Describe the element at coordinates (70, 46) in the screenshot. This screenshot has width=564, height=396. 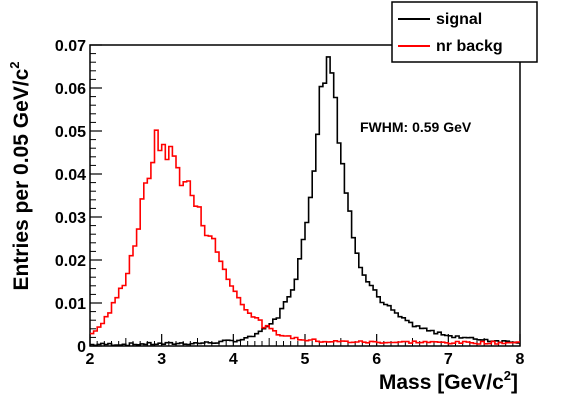
I see `y-tick-label: 0.07` at that location.